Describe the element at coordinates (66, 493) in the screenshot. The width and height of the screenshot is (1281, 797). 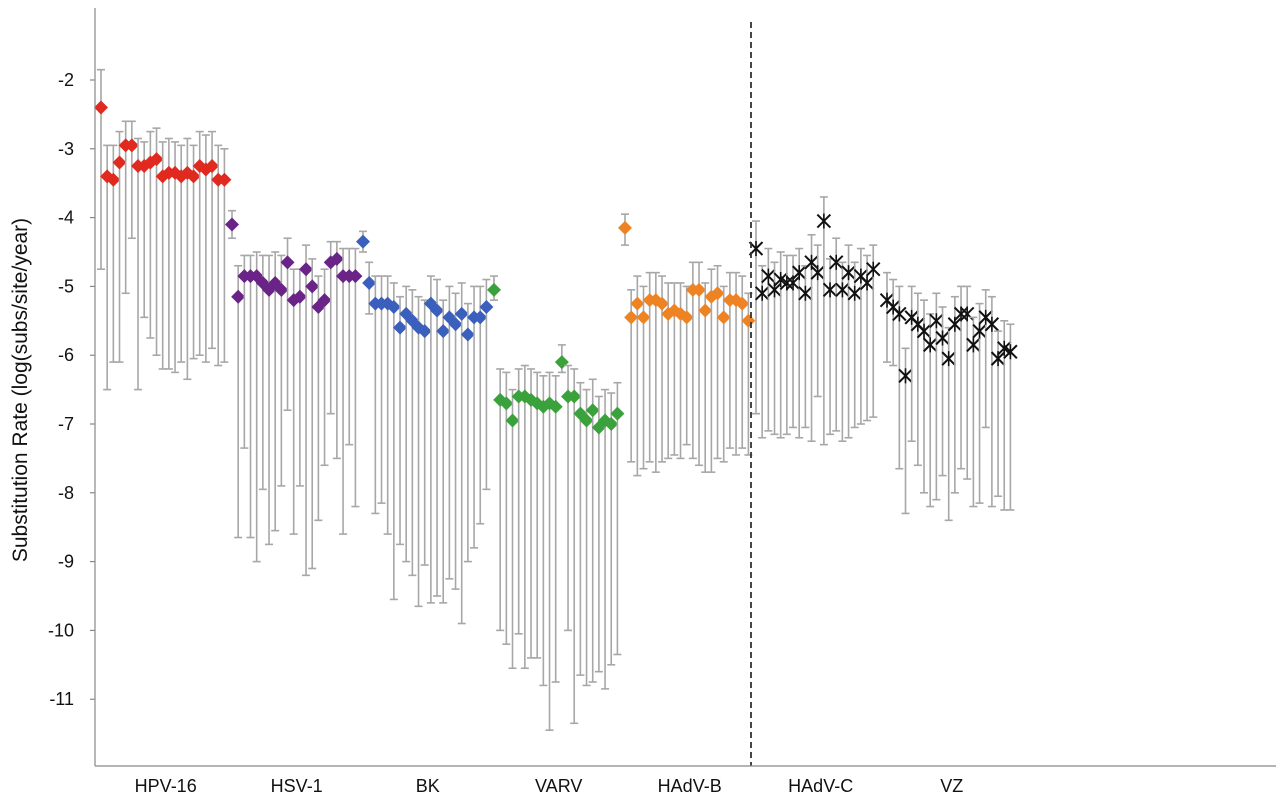
I see `y-tick-label: -8` at that location.